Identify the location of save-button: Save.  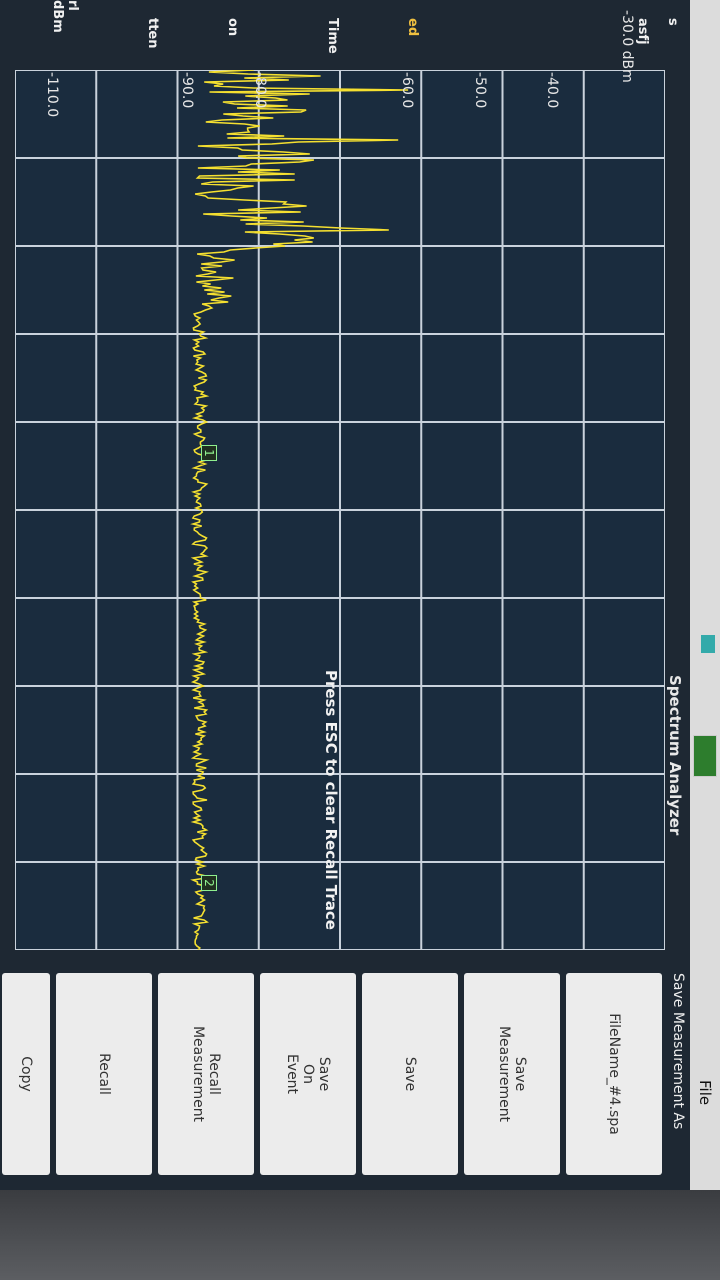
(410, 1074).